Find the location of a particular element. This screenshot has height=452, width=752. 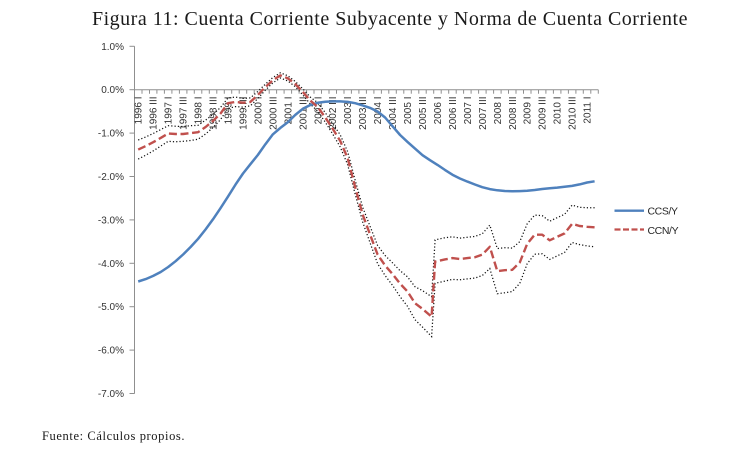

svg-text: -7.0% is located at coordinates (111, 394).